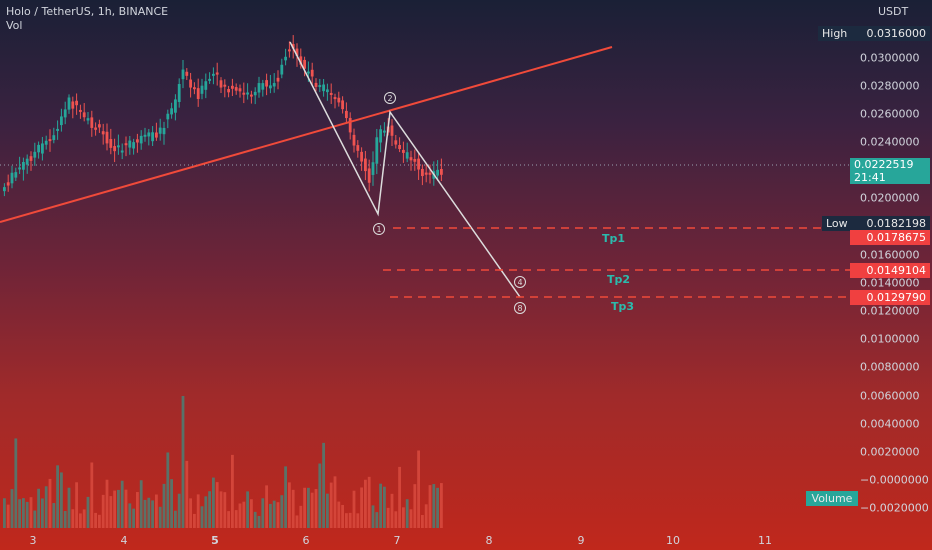 The width and height of the screenshot is (932, 550). What do you see at coordinates (614, 238) in the screenshot?
I see `tp1-label: Tp1` at bounding box center [614, 238].